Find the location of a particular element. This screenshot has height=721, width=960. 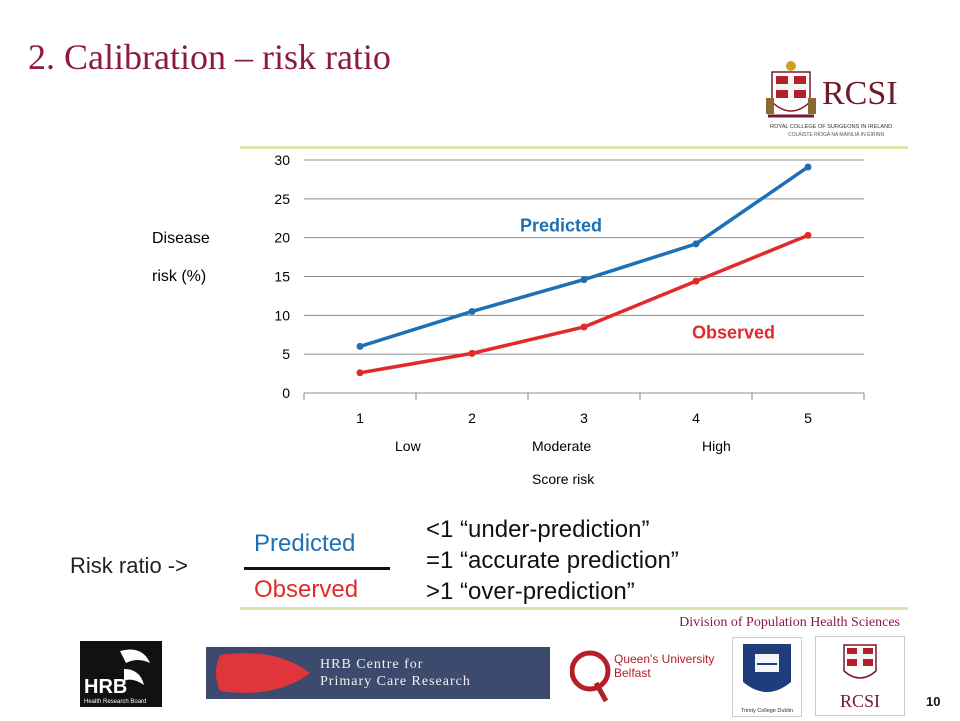

y-axis-label-line2: risk (%) is located at coordinates (179, 276).